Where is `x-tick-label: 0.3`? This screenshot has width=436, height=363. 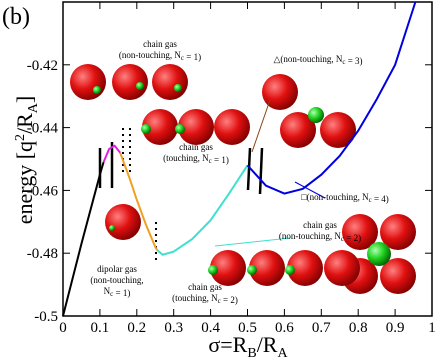
x-tick-label: 0.3 is located at coordinates (173, 328).